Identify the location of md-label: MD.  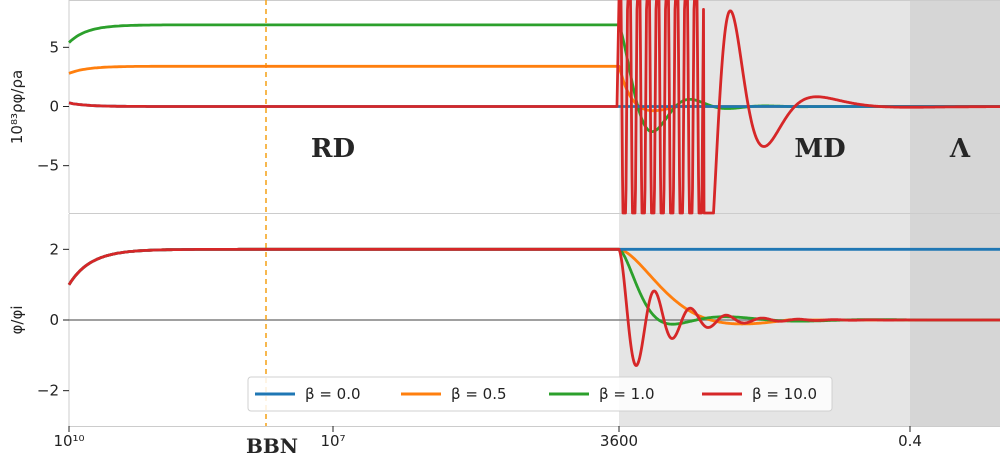
(819, 149).